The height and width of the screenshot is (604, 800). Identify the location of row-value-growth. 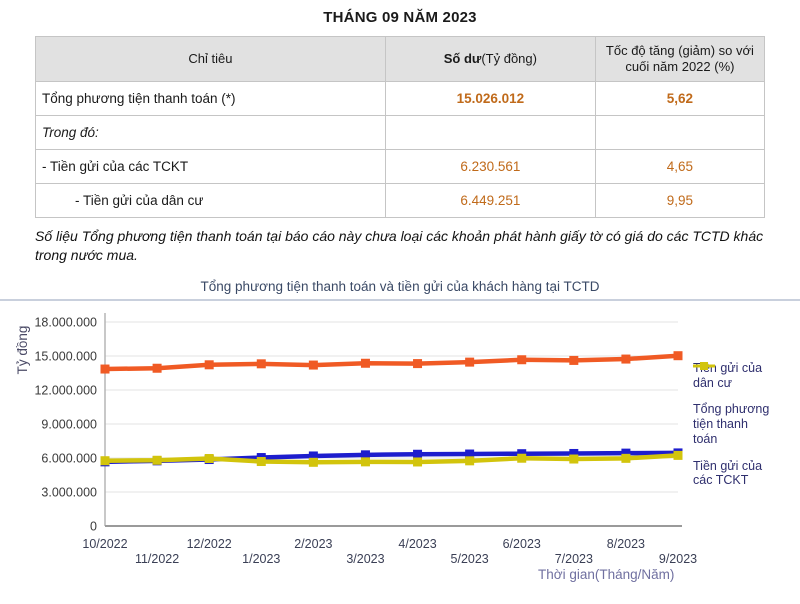
(680, 132).